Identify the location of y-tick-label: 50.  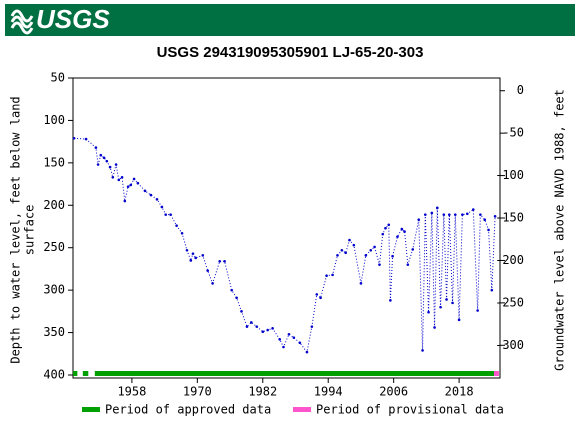
(58, 78).